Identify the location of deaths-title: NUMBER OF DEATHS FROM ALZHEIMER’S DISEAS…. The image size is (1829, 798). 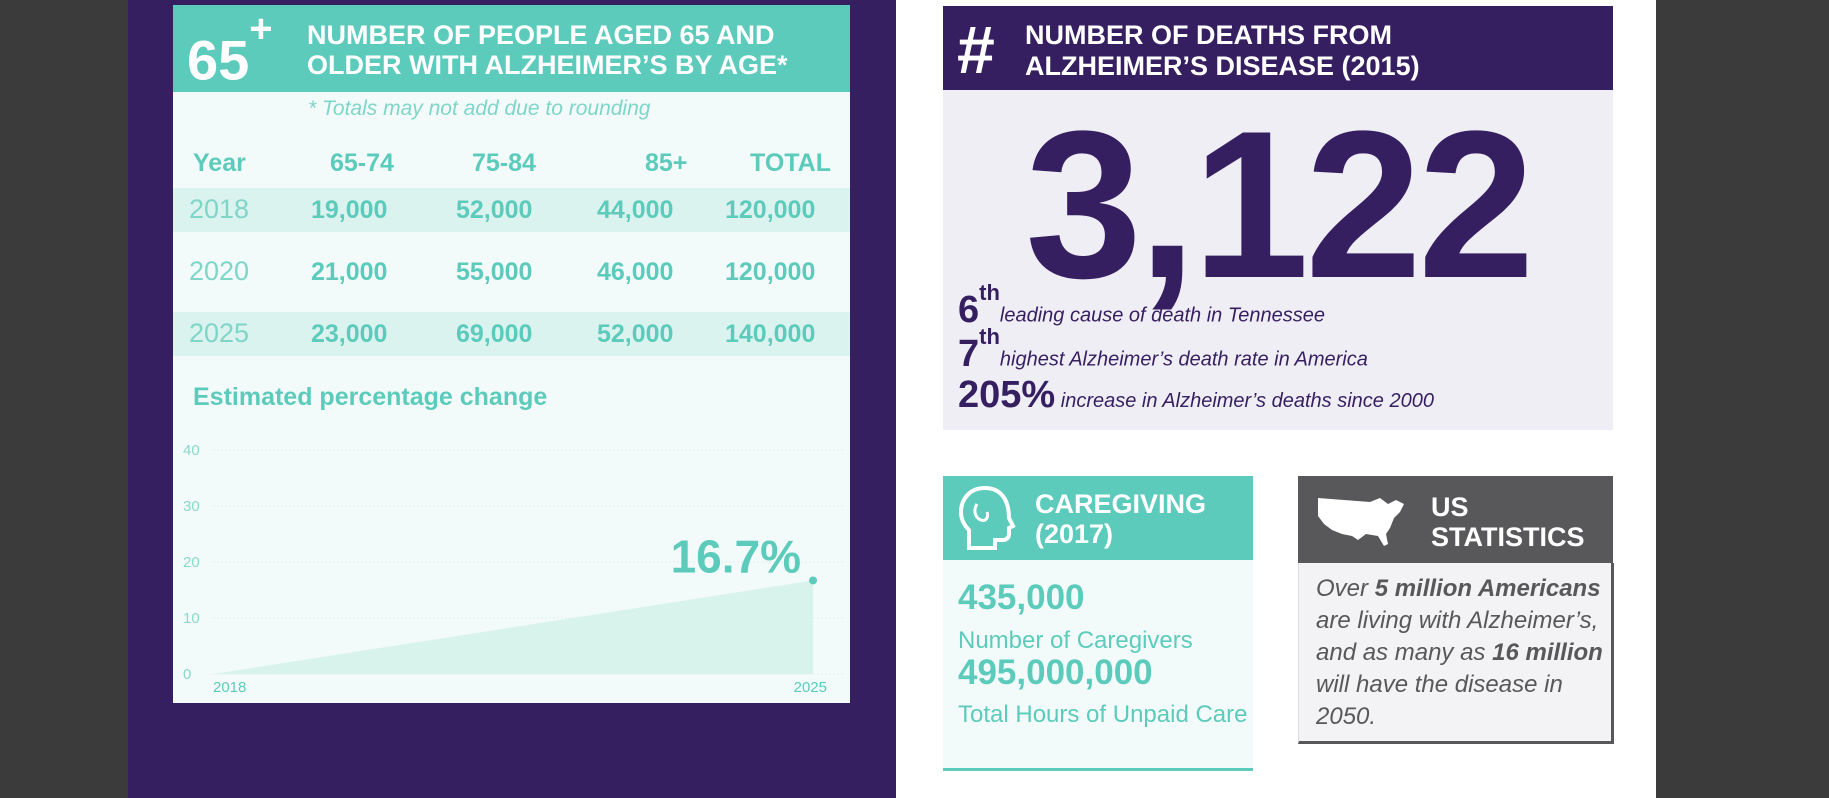
(1222, 51).